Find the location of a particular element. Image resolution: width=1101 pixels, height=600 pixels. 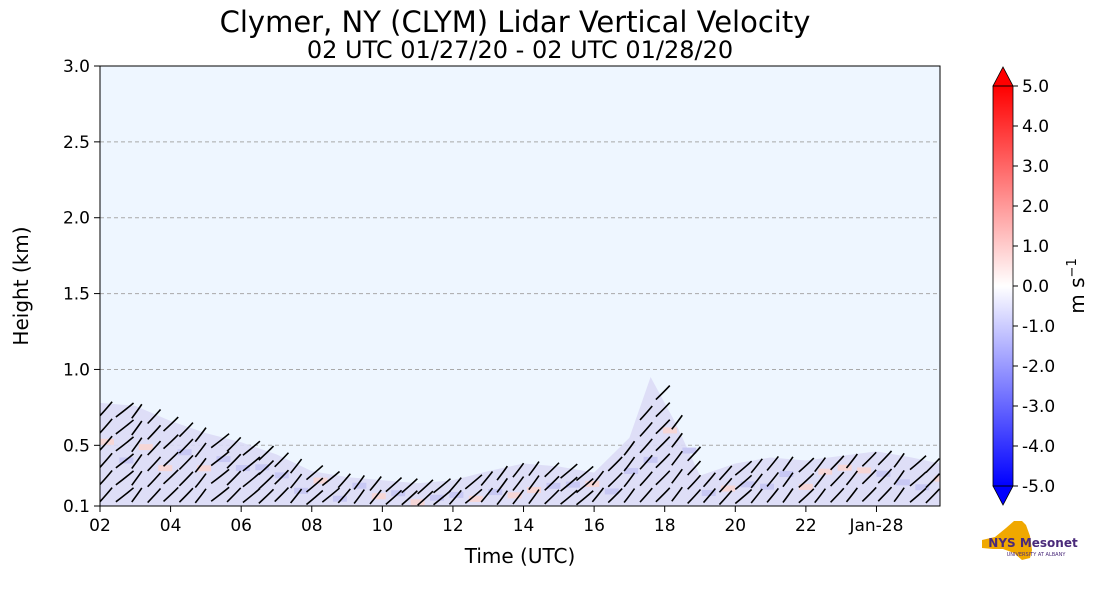

y-tick-label: 0.1 is located at coordinates (76, 507).